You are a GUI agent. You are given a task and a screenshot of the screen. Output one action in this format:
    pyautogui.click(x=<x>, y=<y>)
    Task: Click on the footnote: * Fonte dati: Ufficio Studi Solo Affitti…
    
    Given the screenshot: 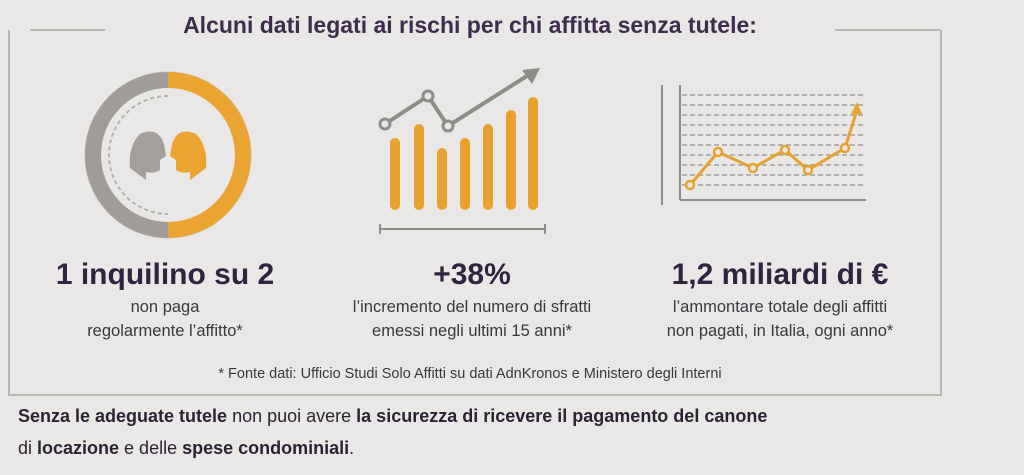 What is the action you would take?
    pyautogui.click(x=470, y=374)
    